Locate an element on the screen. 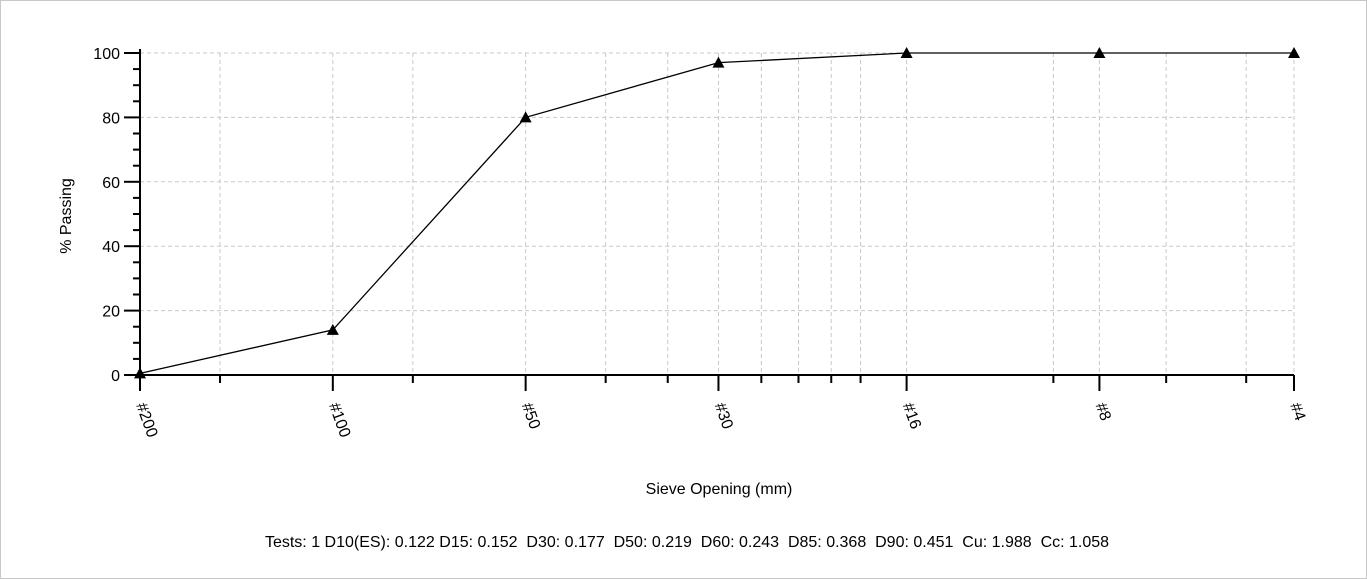 This screenshot has width=1367, height=579. y-tick-label: 60 is located at coordinates (111, 183).